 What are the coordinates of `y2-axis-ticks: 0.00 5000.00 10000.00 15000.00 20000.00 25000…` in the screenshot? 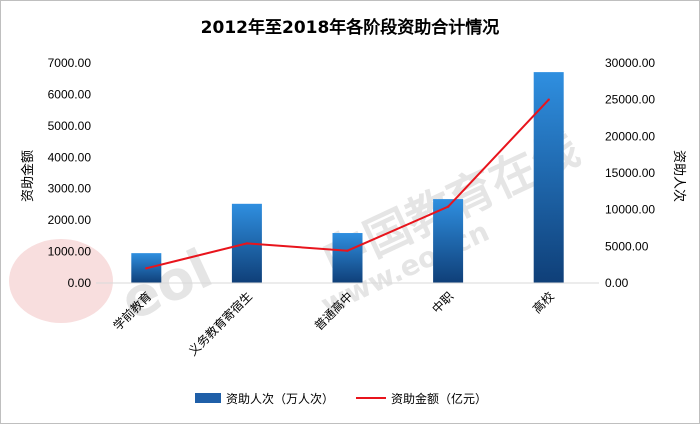 It's located at (630, 173).